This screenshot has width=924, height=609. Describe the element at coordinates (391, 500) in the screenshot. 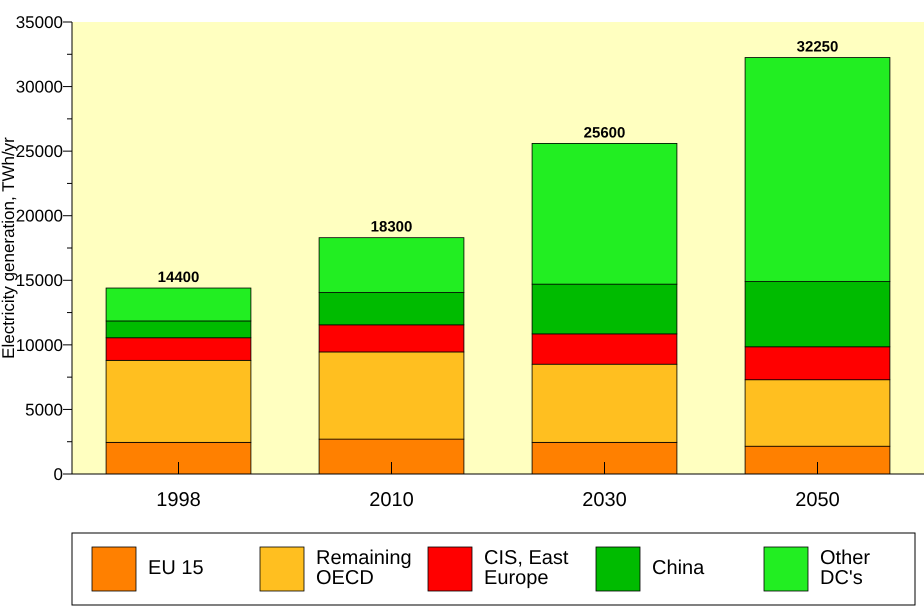

I see `x-tick-label: 2010` at that location.